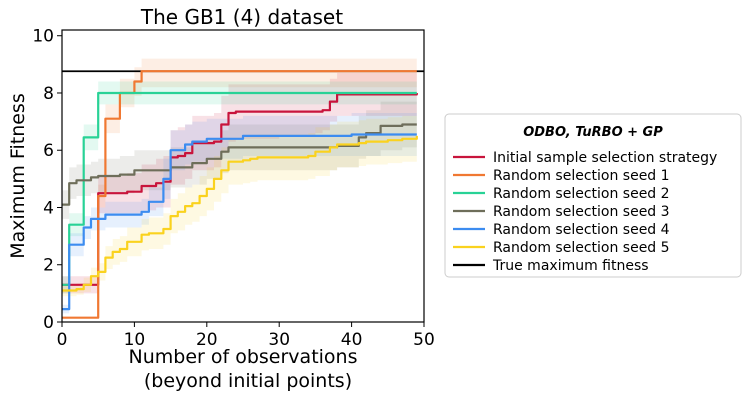  I want to click on y-tick-label-6: 6, so click(48, 151).